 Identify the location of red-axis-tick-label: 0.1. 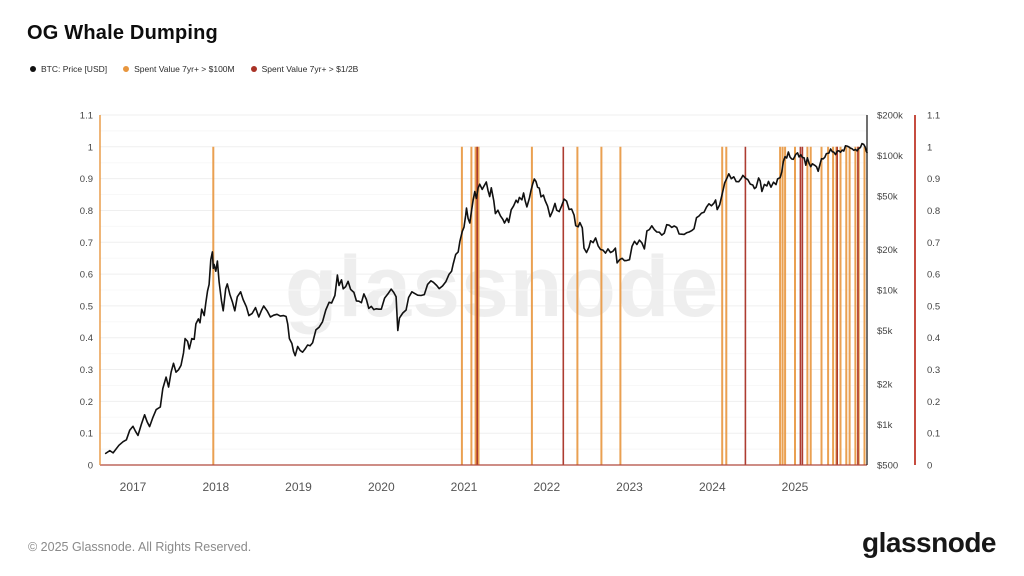
(933, 434).